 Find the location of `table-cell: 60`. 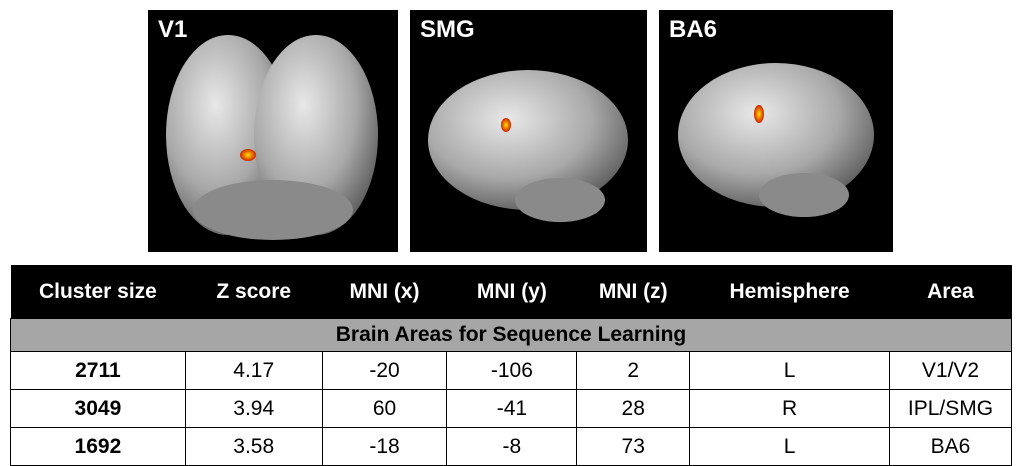

table-cell: 60 is located at coordinates (384, 408).